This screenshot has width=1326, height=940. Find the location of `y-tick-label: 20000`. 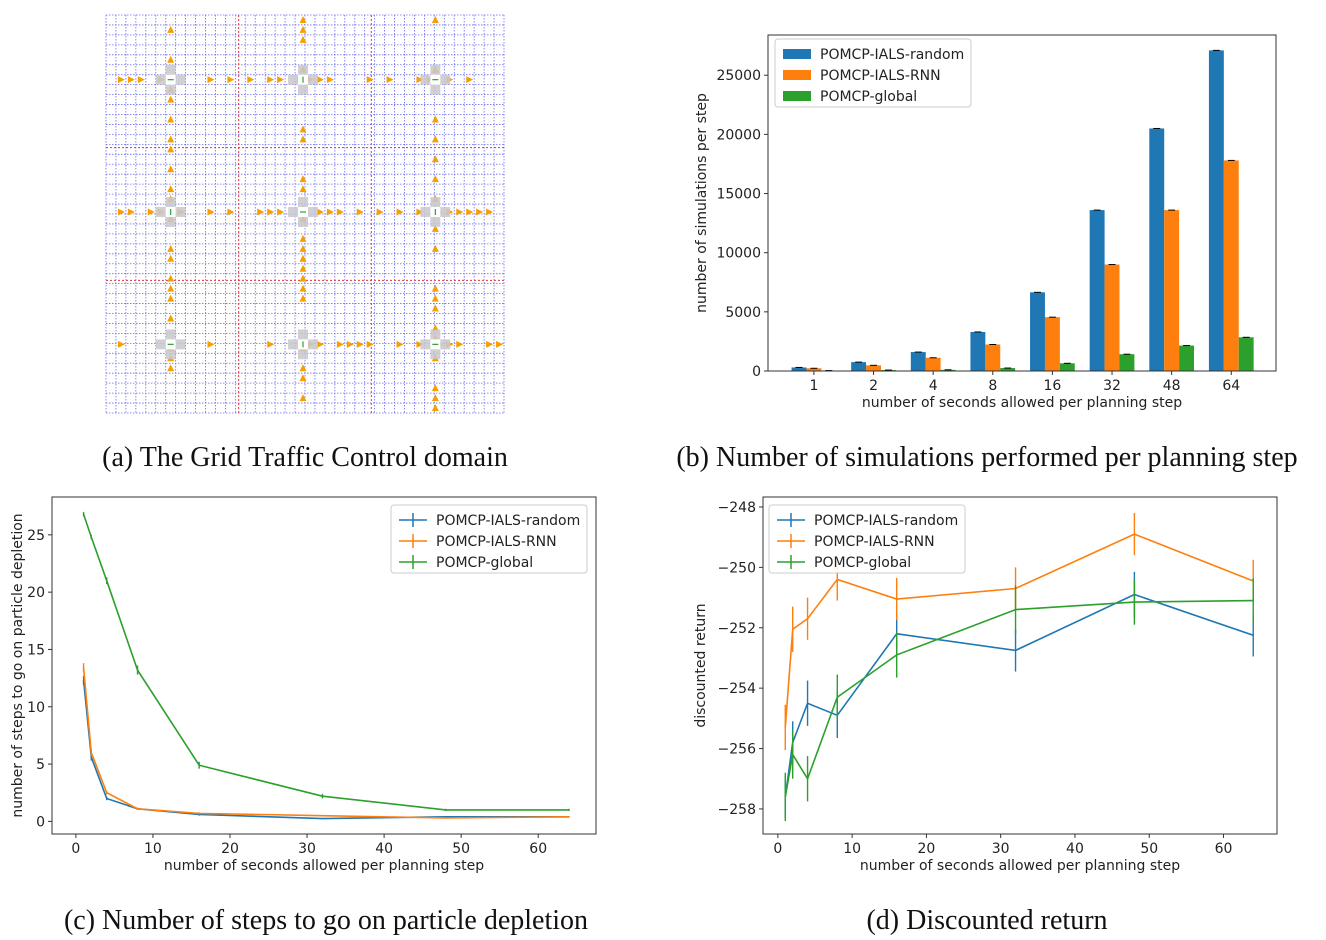

y-tick-label: 20000 is located at coordinates (738, 135).